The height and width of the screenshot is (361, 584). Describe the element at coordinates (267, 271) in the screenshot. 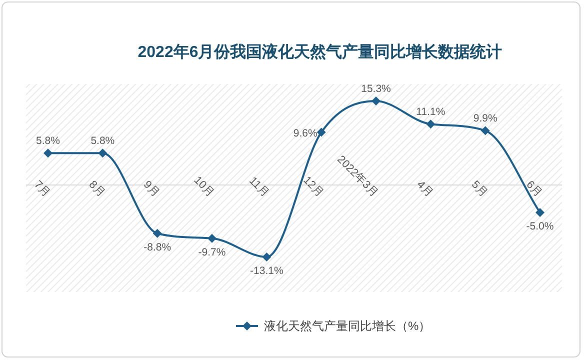

I see `data-label: -13.1%` at that location.